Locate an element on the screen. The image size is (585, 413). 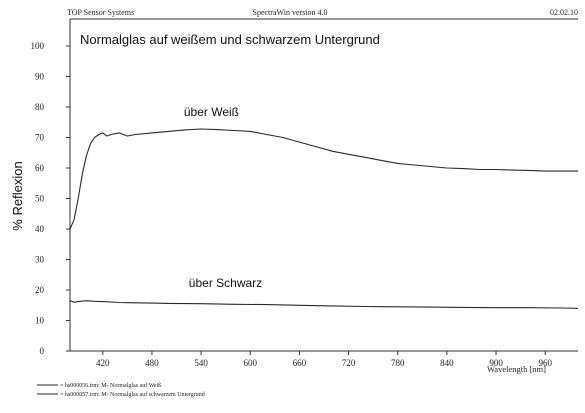
header-left: TOP Sensor Systems is located at coordinates (100, 12).